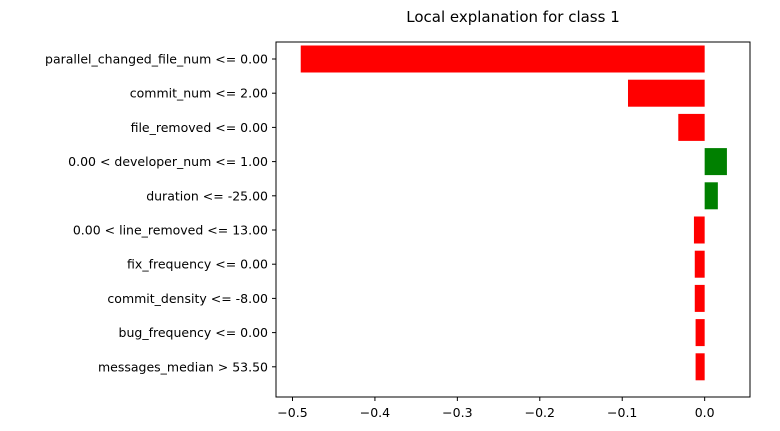 This screenshot has height=431, width=780. Describe the element at coordinates (183, 366) in the screenshot. I see `y-tick-label-9: messages_median > 53.50` at that location.